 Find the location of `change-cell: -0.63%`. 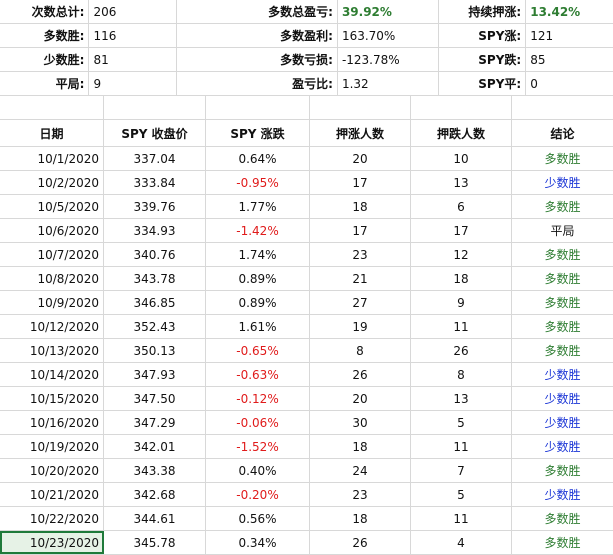

change-cell: -0.63% is located at coordinates (258, 374).